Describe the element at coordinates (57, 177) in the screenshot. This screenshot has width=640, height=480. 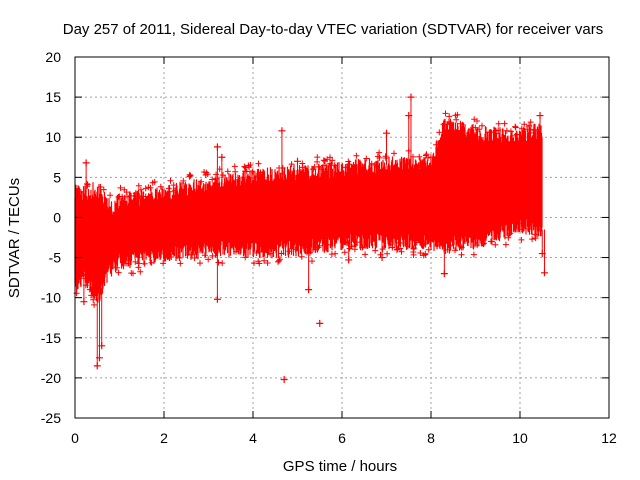
I see `y-tick-label: 5` at that location.